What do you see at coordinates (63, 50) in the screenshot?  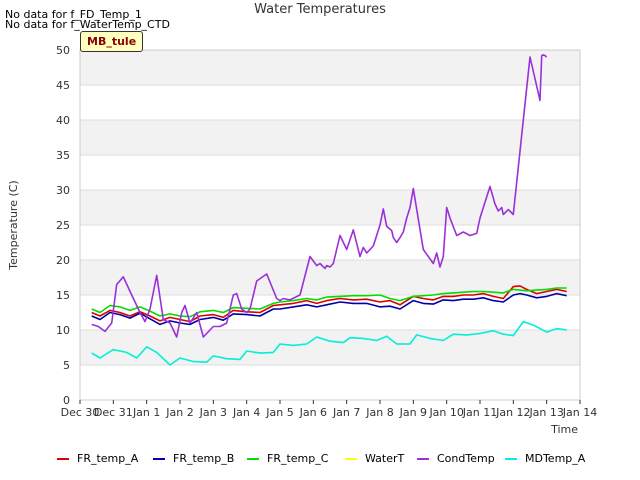 I see `y-tick-label: 50` at bounding box center [63, 50].